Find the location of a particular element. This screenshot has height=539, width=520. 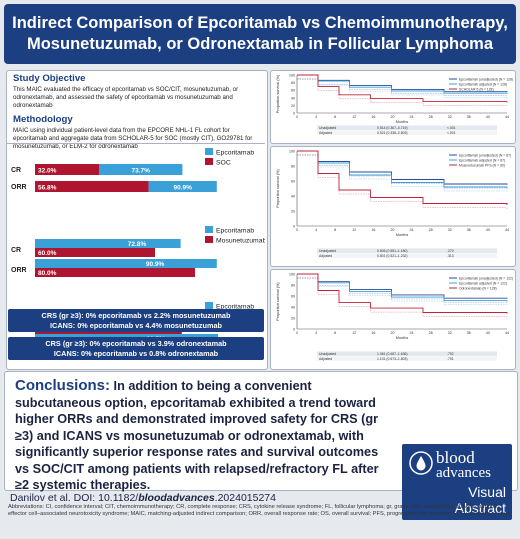

category-label: CR is located at coordinates (16, 170).